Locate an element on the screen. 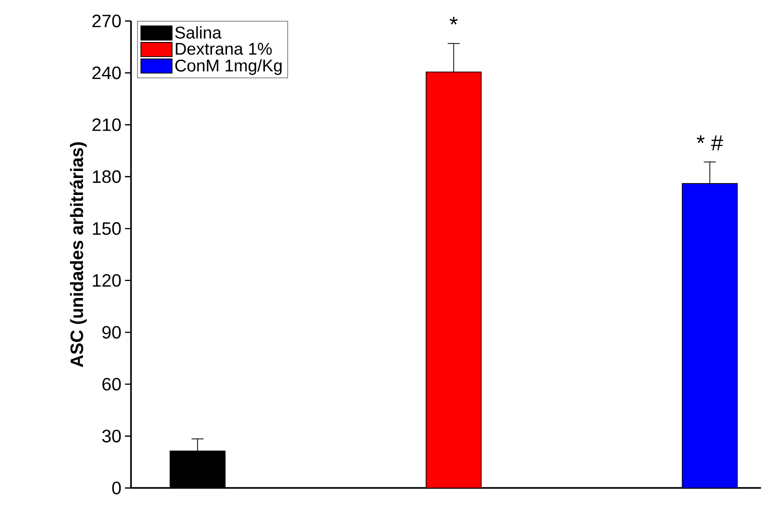  y-axis-title: ASC (unidades arbitrárias) is located at coordinates (78, 255).